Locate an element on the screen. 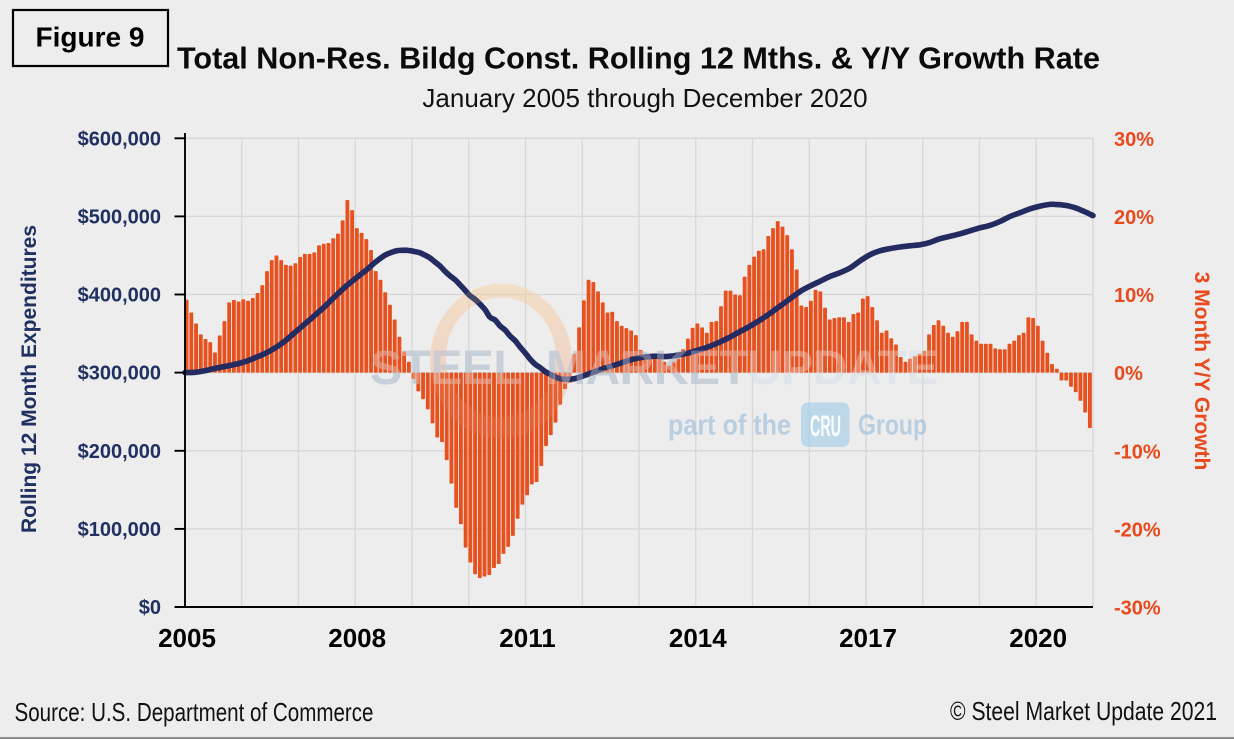  svg-text: 2017 is located at coordinates (868, 638).